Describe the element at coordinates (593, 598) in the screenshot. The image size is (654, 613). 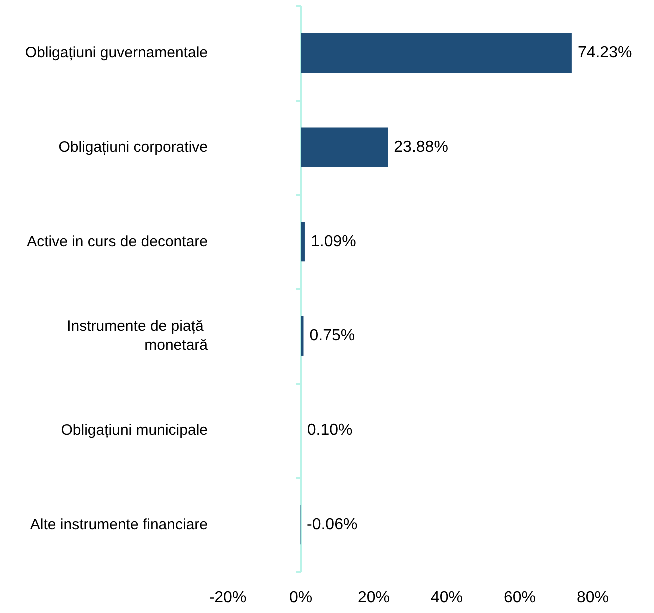
I see `x-tick-label: 80%` at that location.